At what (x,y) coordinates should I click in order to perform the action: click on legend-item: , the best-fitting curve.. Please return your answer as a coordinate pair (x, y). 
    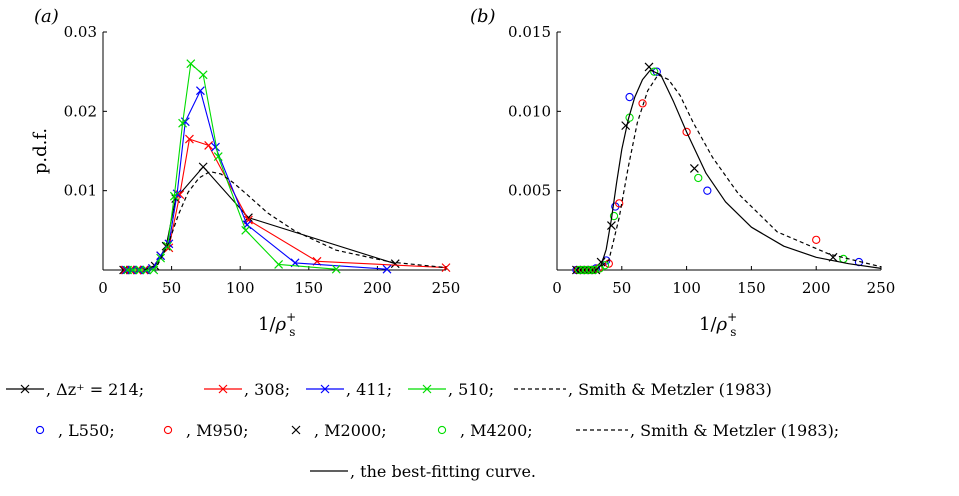
    Looking at the image, I should click on (423, 471).